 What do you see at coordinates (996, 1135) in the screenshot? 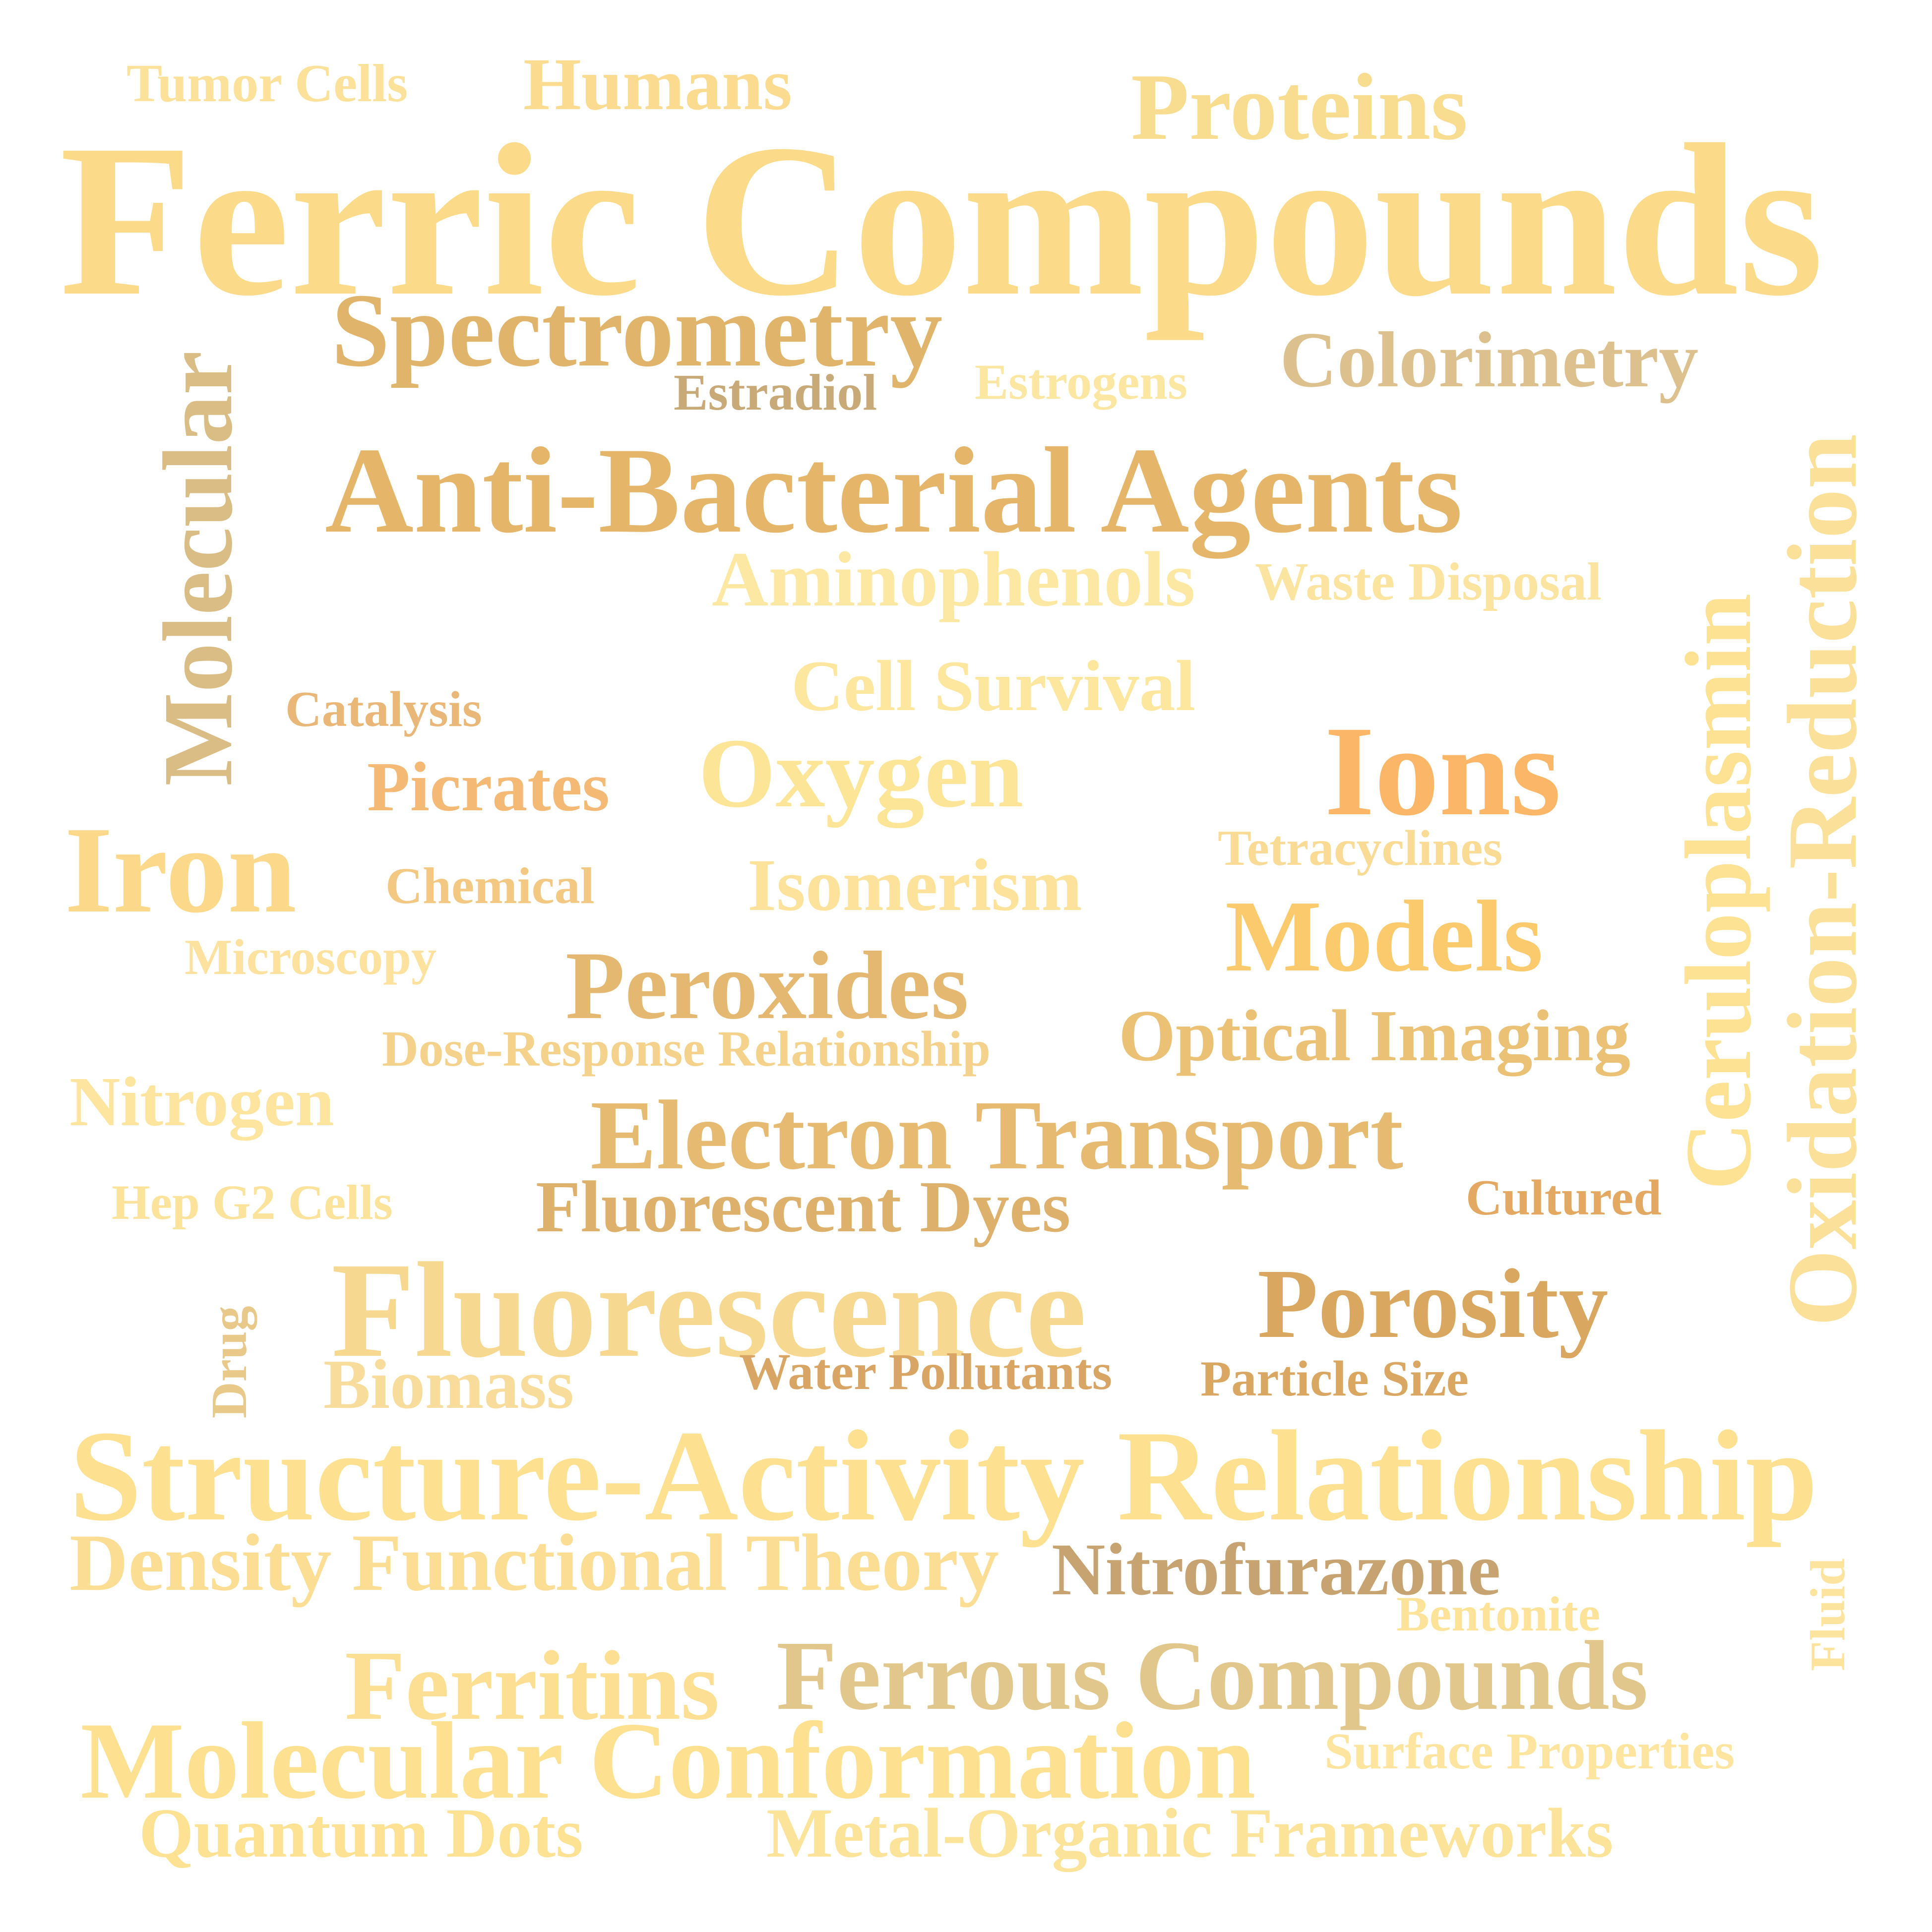
I see `word-electron-transport: Electron Transport` at bounding box center [996, 1135].